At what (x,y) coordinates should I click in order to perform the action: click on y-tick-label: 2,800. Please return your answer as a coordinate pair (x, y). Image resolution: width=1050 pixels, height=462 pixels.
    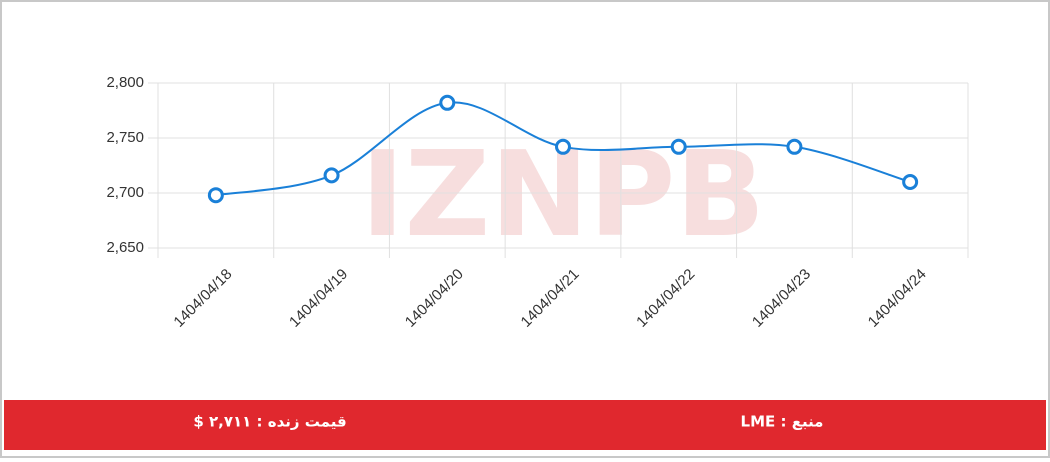
    Looking at the image, I should click on (125, 82).